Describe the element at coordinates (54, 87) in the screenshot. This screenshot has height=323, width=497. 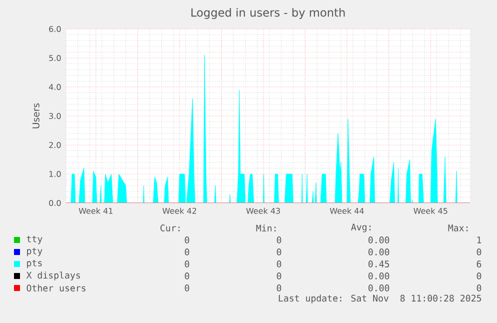
I see `y-tick-label: 4.0` at that location.